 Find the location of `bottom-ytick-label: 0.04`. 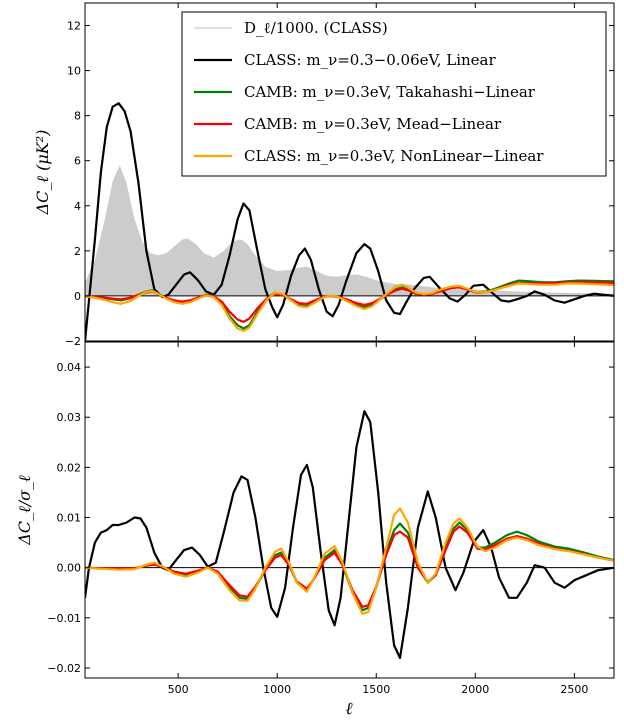

bottom-ytick-label: 0.04 is located at coordinates (69, 367).